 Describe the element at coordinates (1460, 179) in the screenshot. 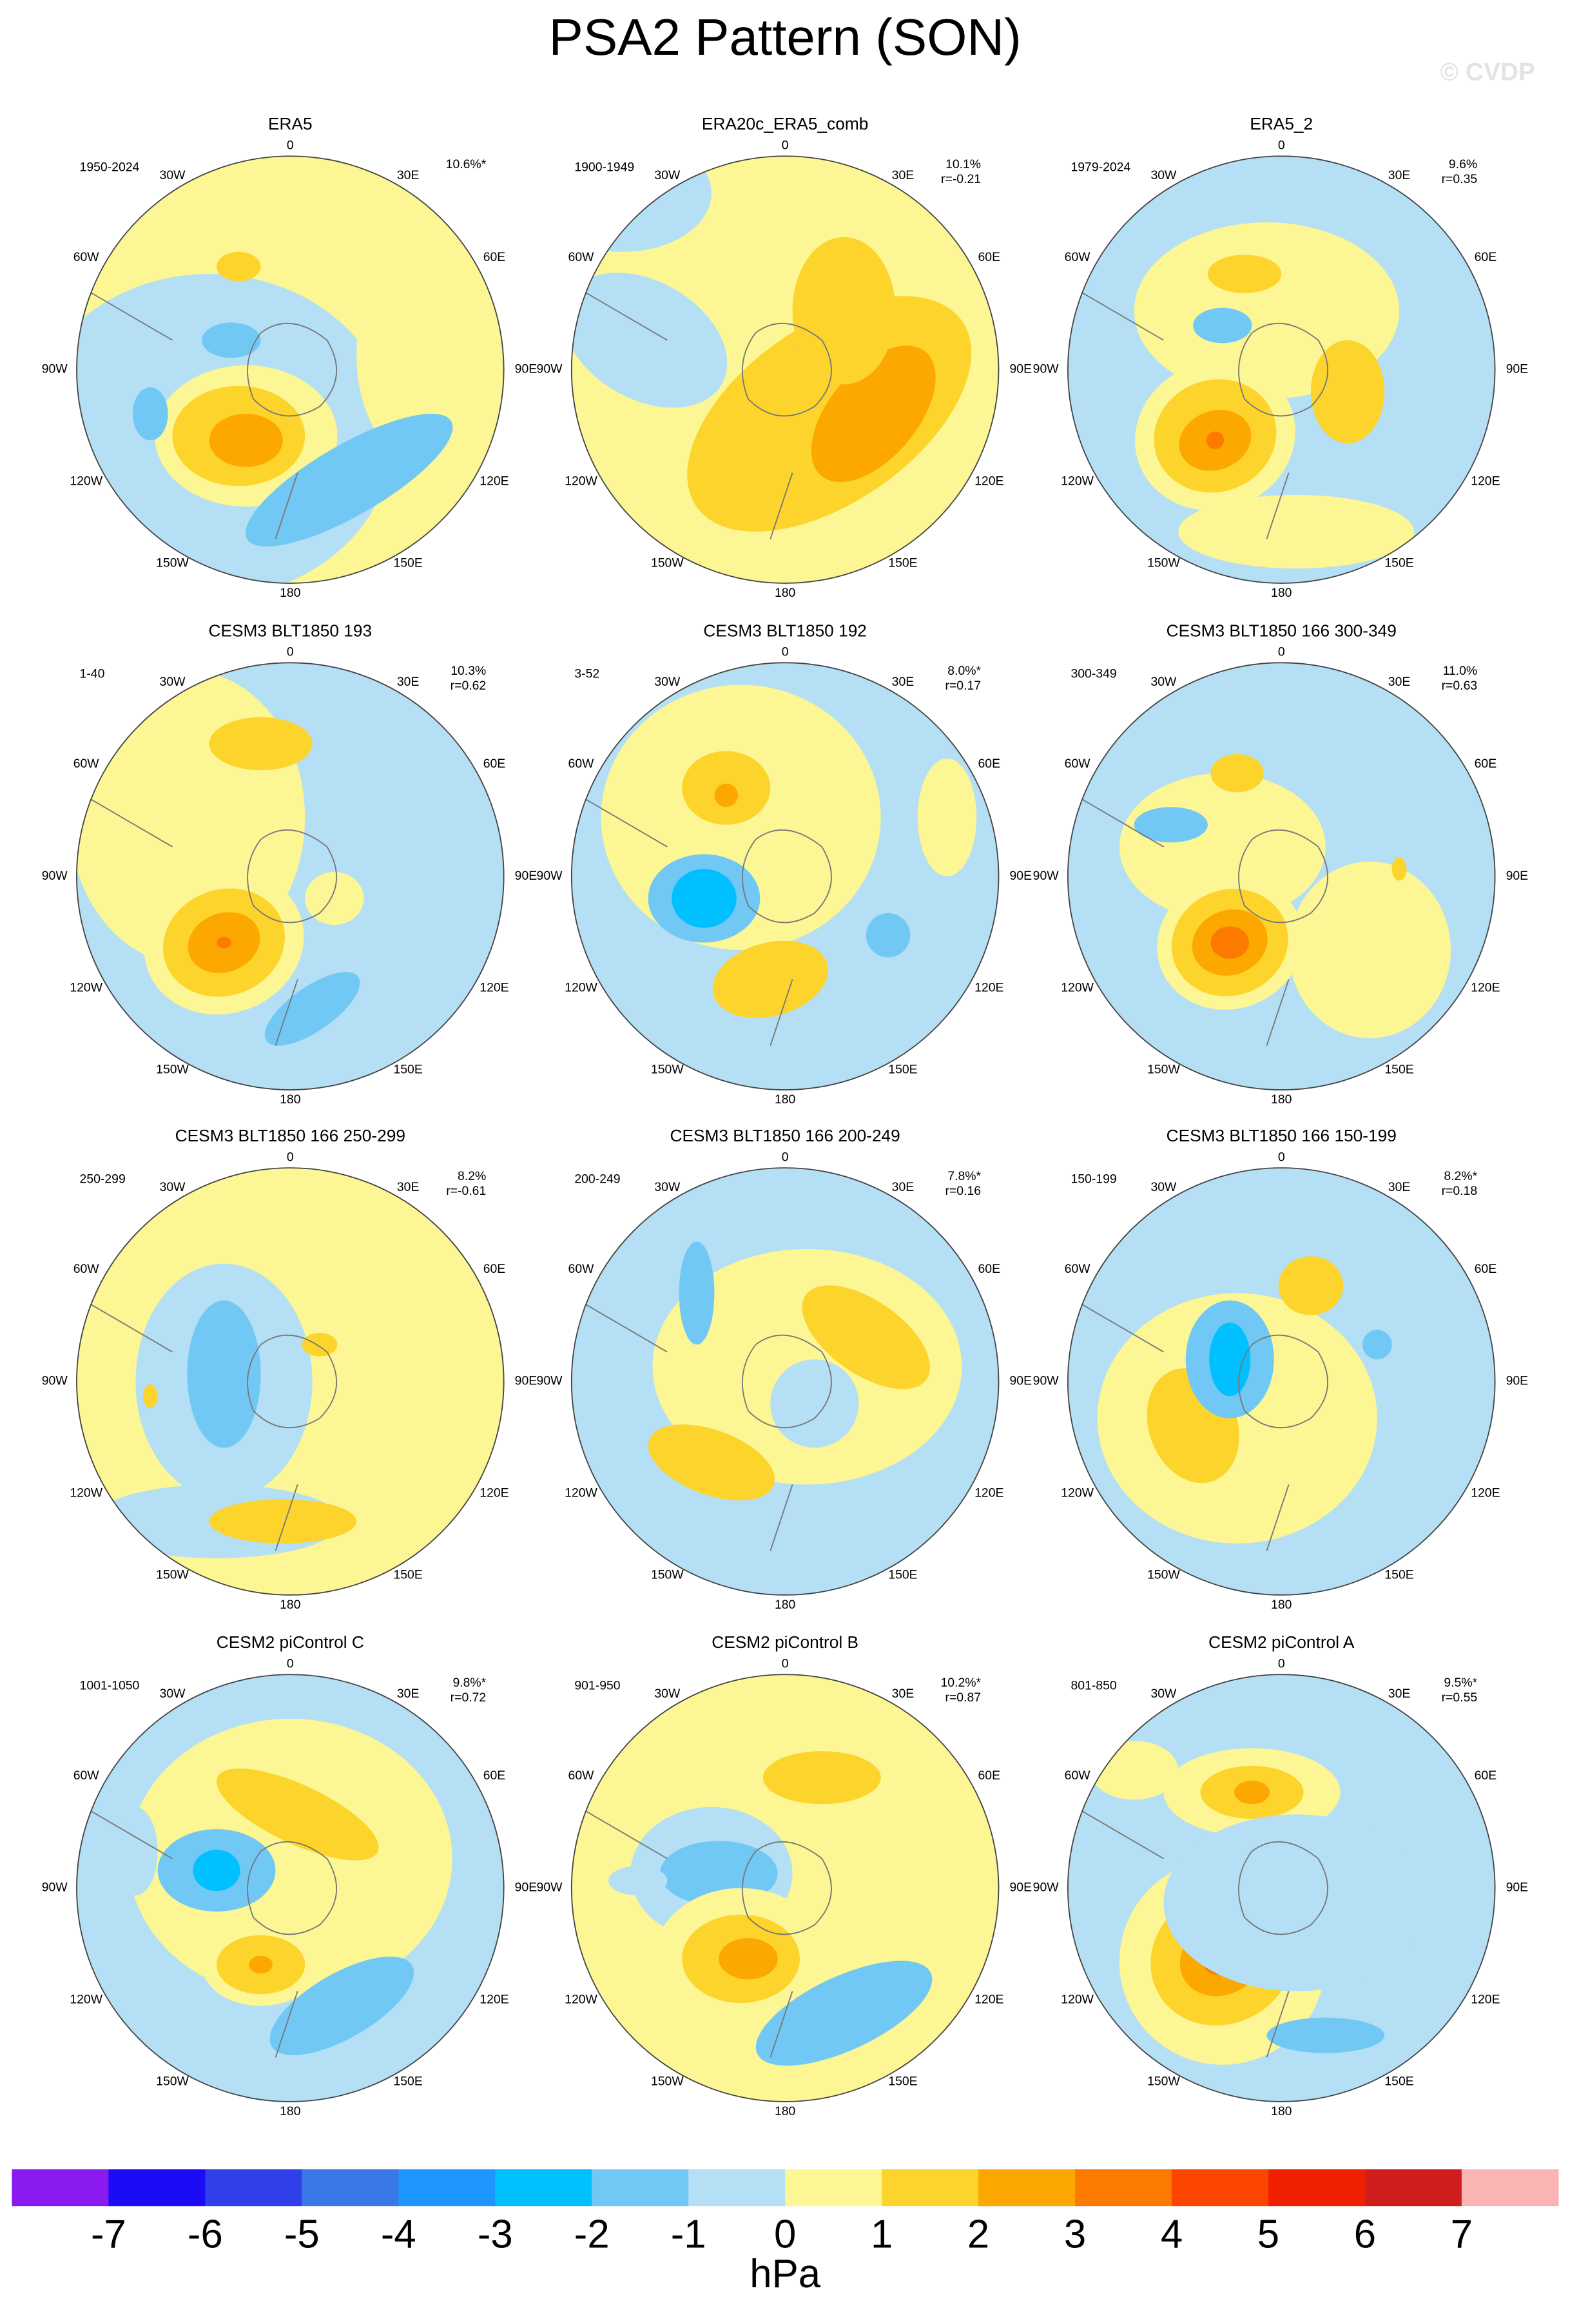

I see `pattern-correlation: r=0.35` at that location.